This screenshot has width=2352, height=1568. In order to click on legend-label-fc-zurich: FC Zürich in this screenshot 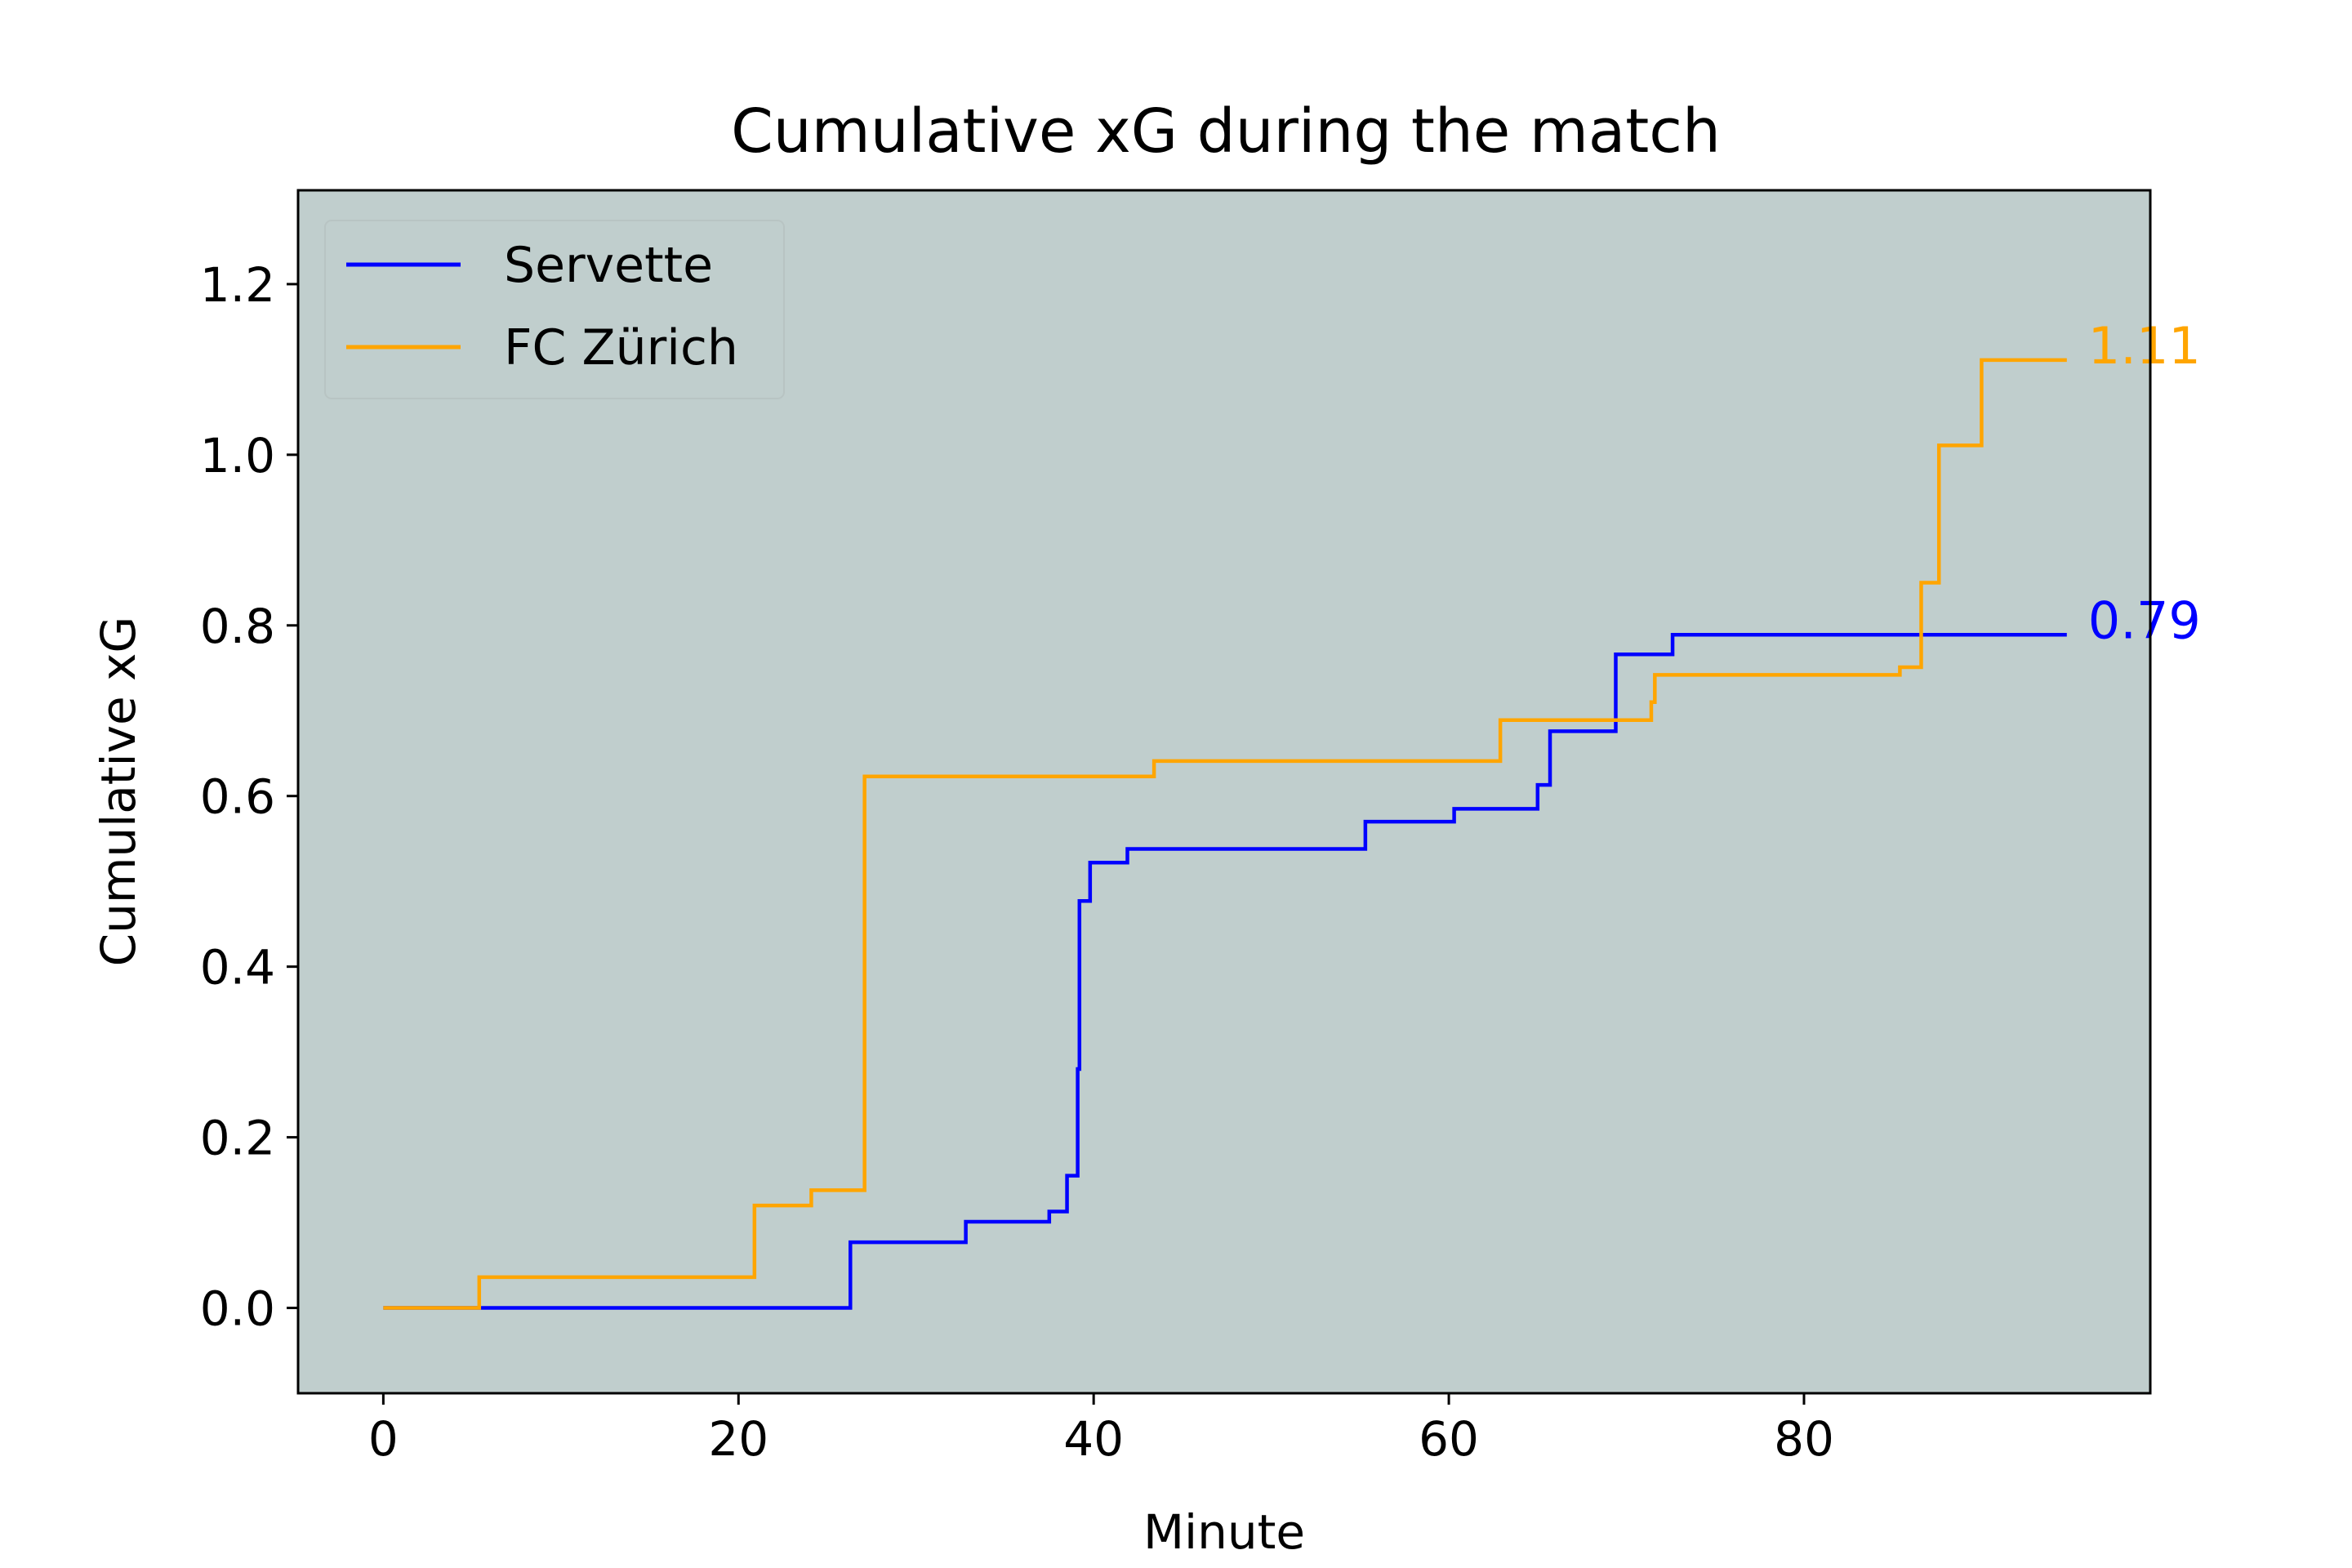, I will do `click(621, 347)`.